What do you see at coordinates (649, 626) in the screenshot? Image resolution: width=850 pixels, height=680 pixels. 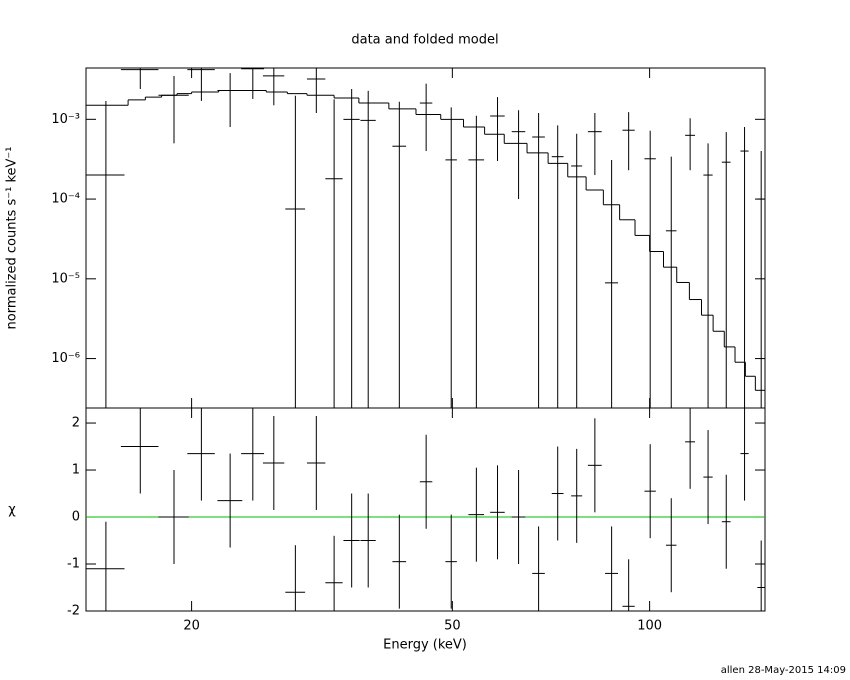 I see `x-tick-label: 100` at bounding box center [649, 626].